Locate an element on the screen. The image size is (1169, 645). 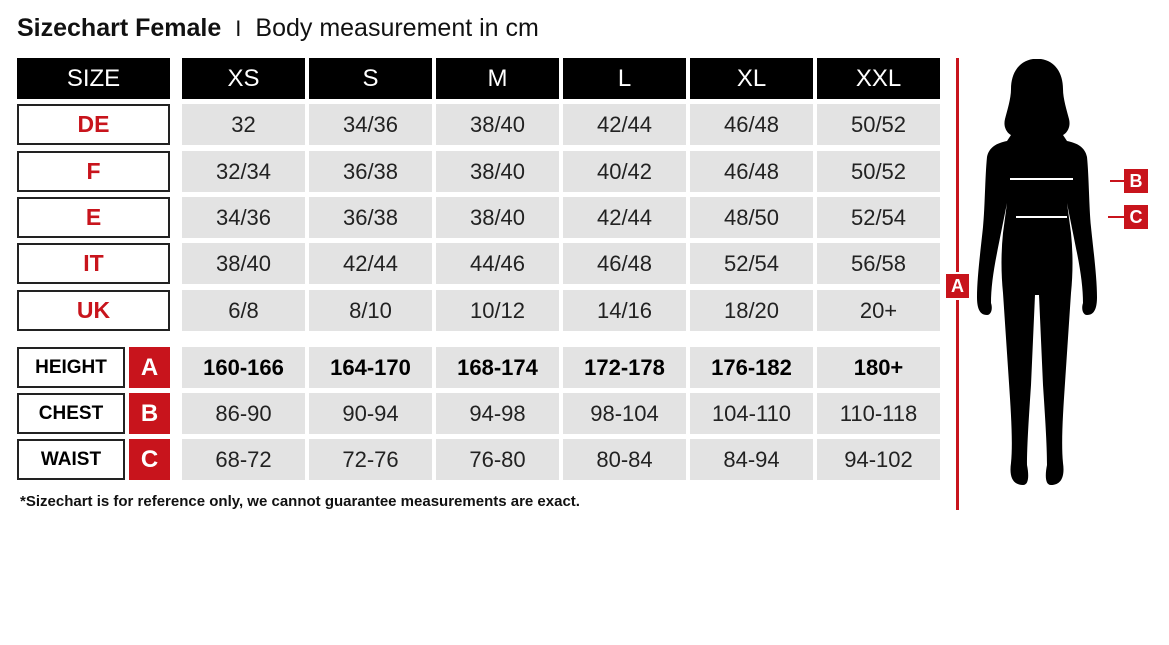
table-cell: 32/34 is located at coordinates (243, 171).